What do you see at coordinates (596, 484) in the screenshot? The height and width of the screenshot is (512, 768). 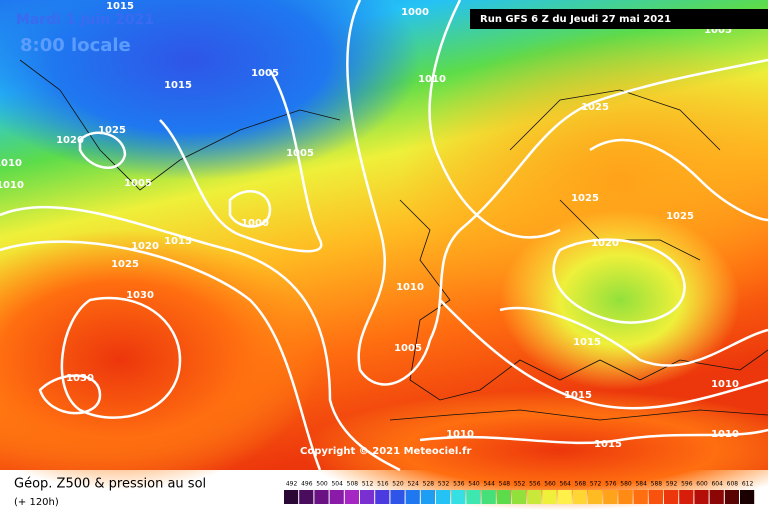 I see `scale-label: 572` at bounding box center [596, 484].